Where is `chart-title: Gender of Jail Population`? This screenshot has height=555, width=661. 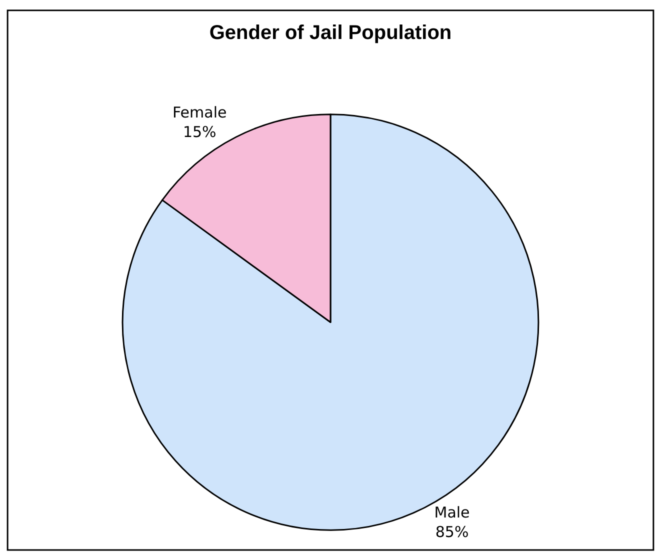 chart-title: Gender of Jail Population is located at coordinates (330, 33).